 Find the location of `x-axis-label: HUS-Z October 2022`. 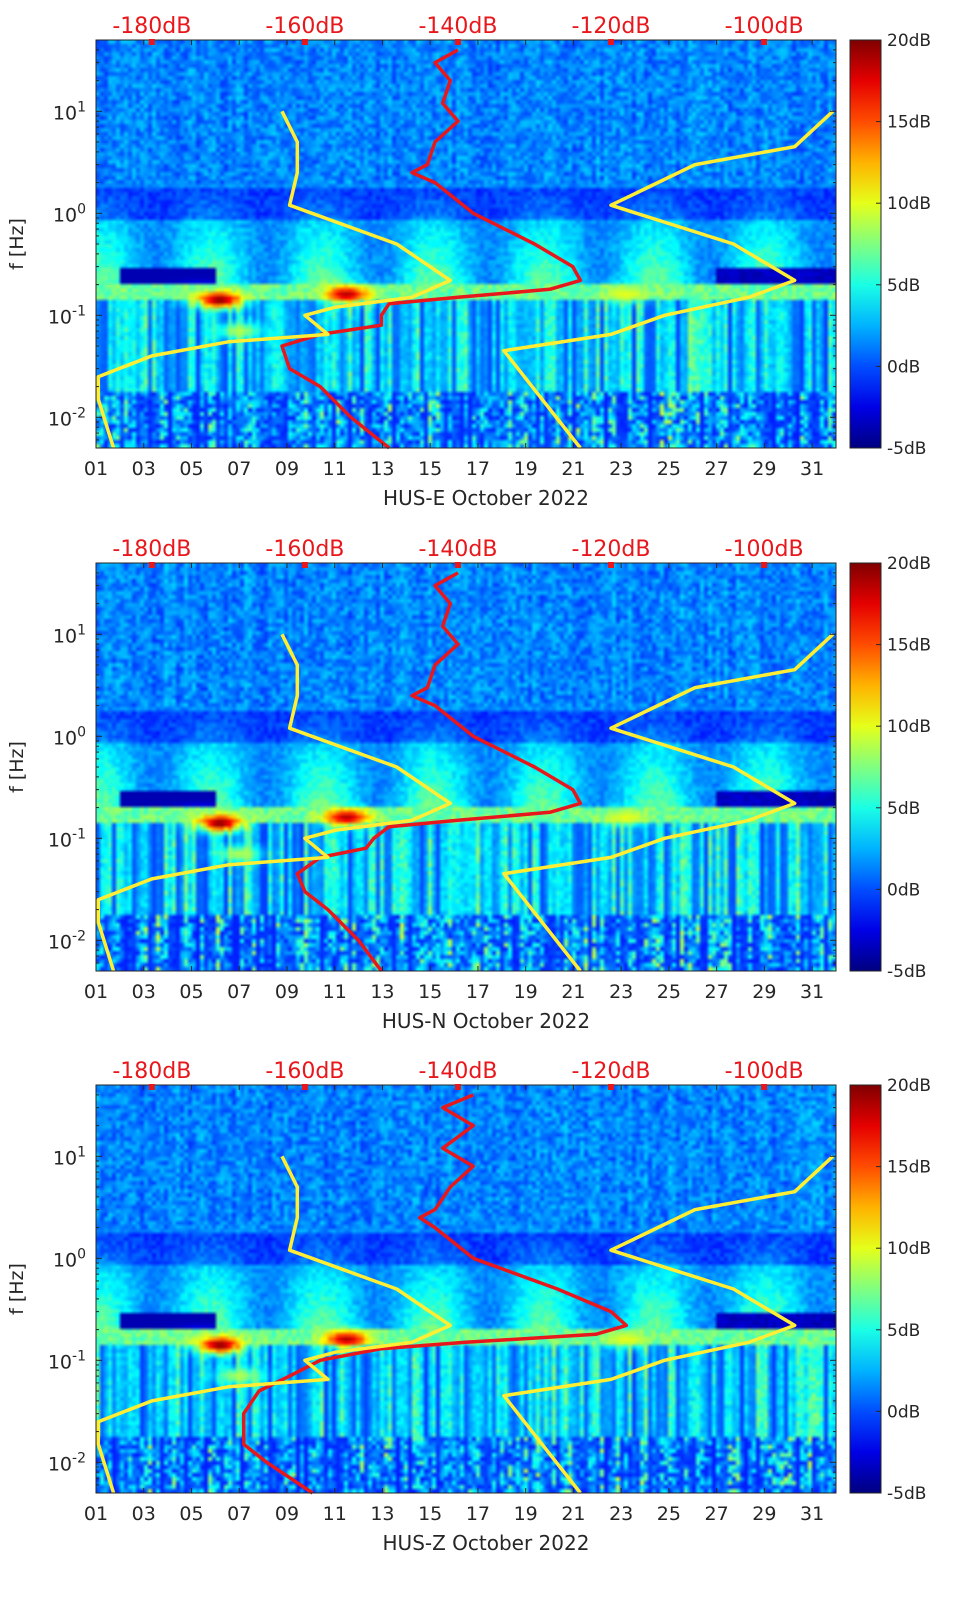

x-axis-label: HUS-Z October 2022 is located at coordinates (486, 1543).